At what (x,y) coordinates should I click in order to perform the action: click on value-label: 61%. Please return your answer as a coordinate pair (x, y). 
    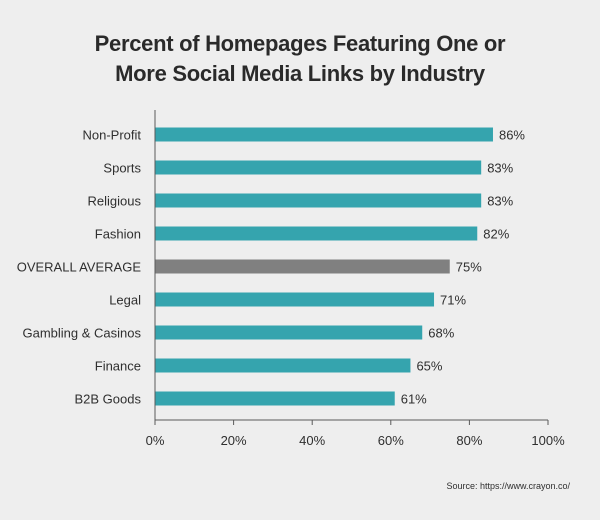
    Looking at the image, I should click on (414, 399).